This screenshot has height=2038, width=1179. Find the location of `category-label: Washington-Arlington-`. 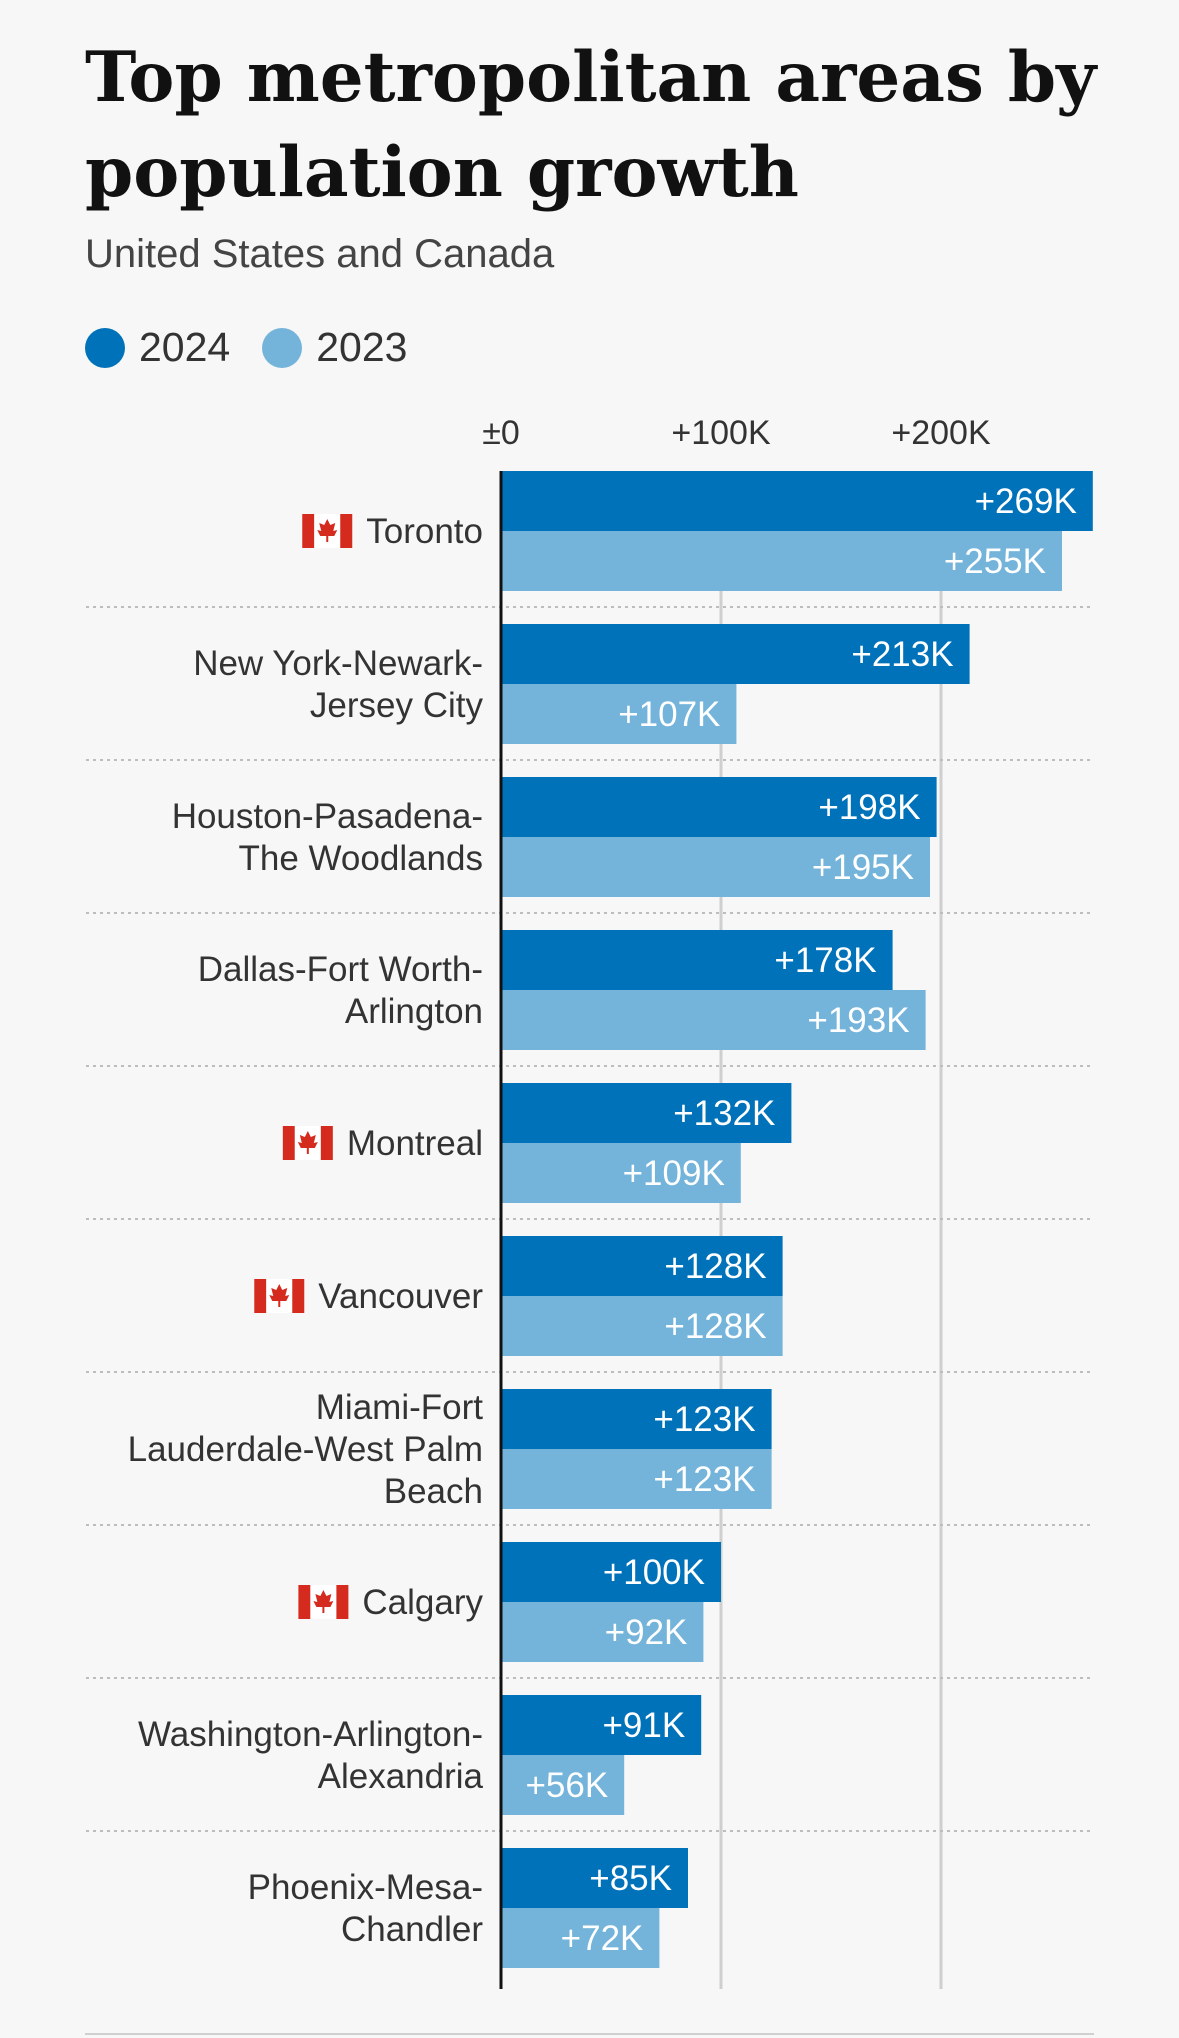

category-label: Washington-Arlington- is located at coordinates (310, 1734).